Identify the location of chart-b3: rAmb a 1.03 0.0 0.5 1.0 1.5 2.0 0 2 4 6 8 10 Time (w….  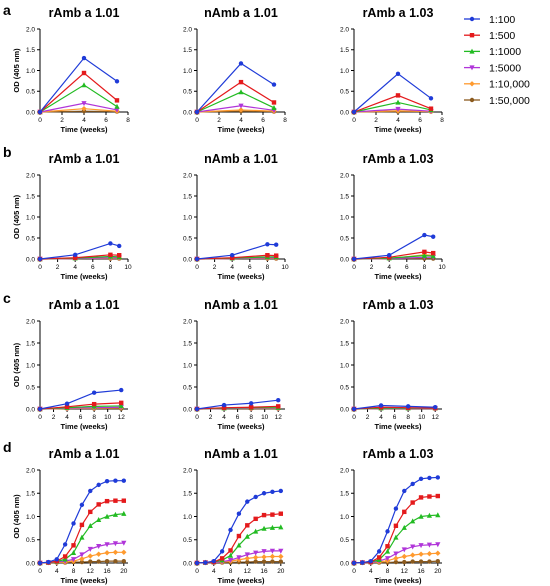
(393, 216).